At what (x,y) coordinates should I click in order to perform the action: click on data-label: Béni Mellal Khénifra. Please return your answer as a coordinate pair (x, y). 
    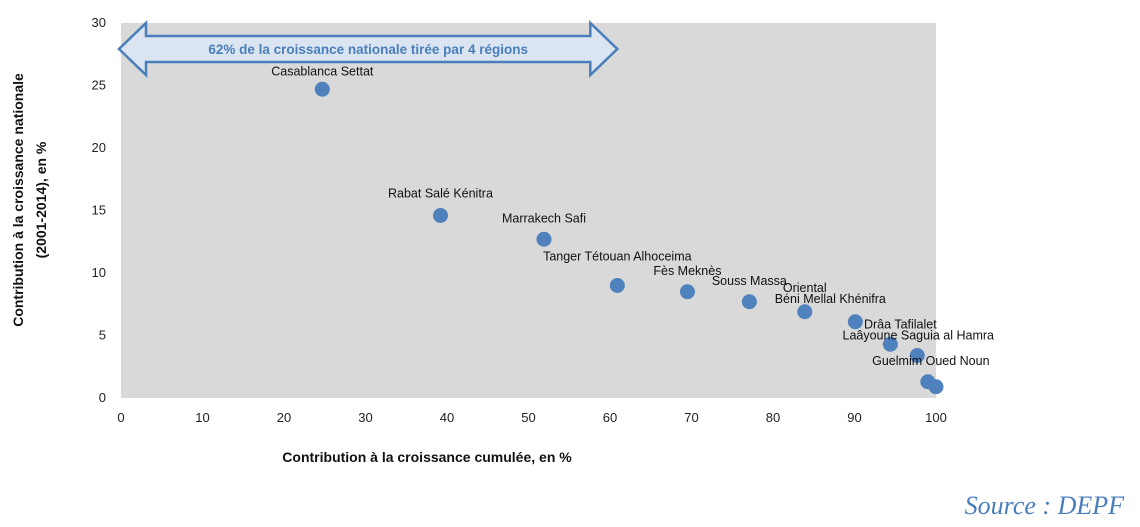
    Looking at the image, I should click on (830, 299).